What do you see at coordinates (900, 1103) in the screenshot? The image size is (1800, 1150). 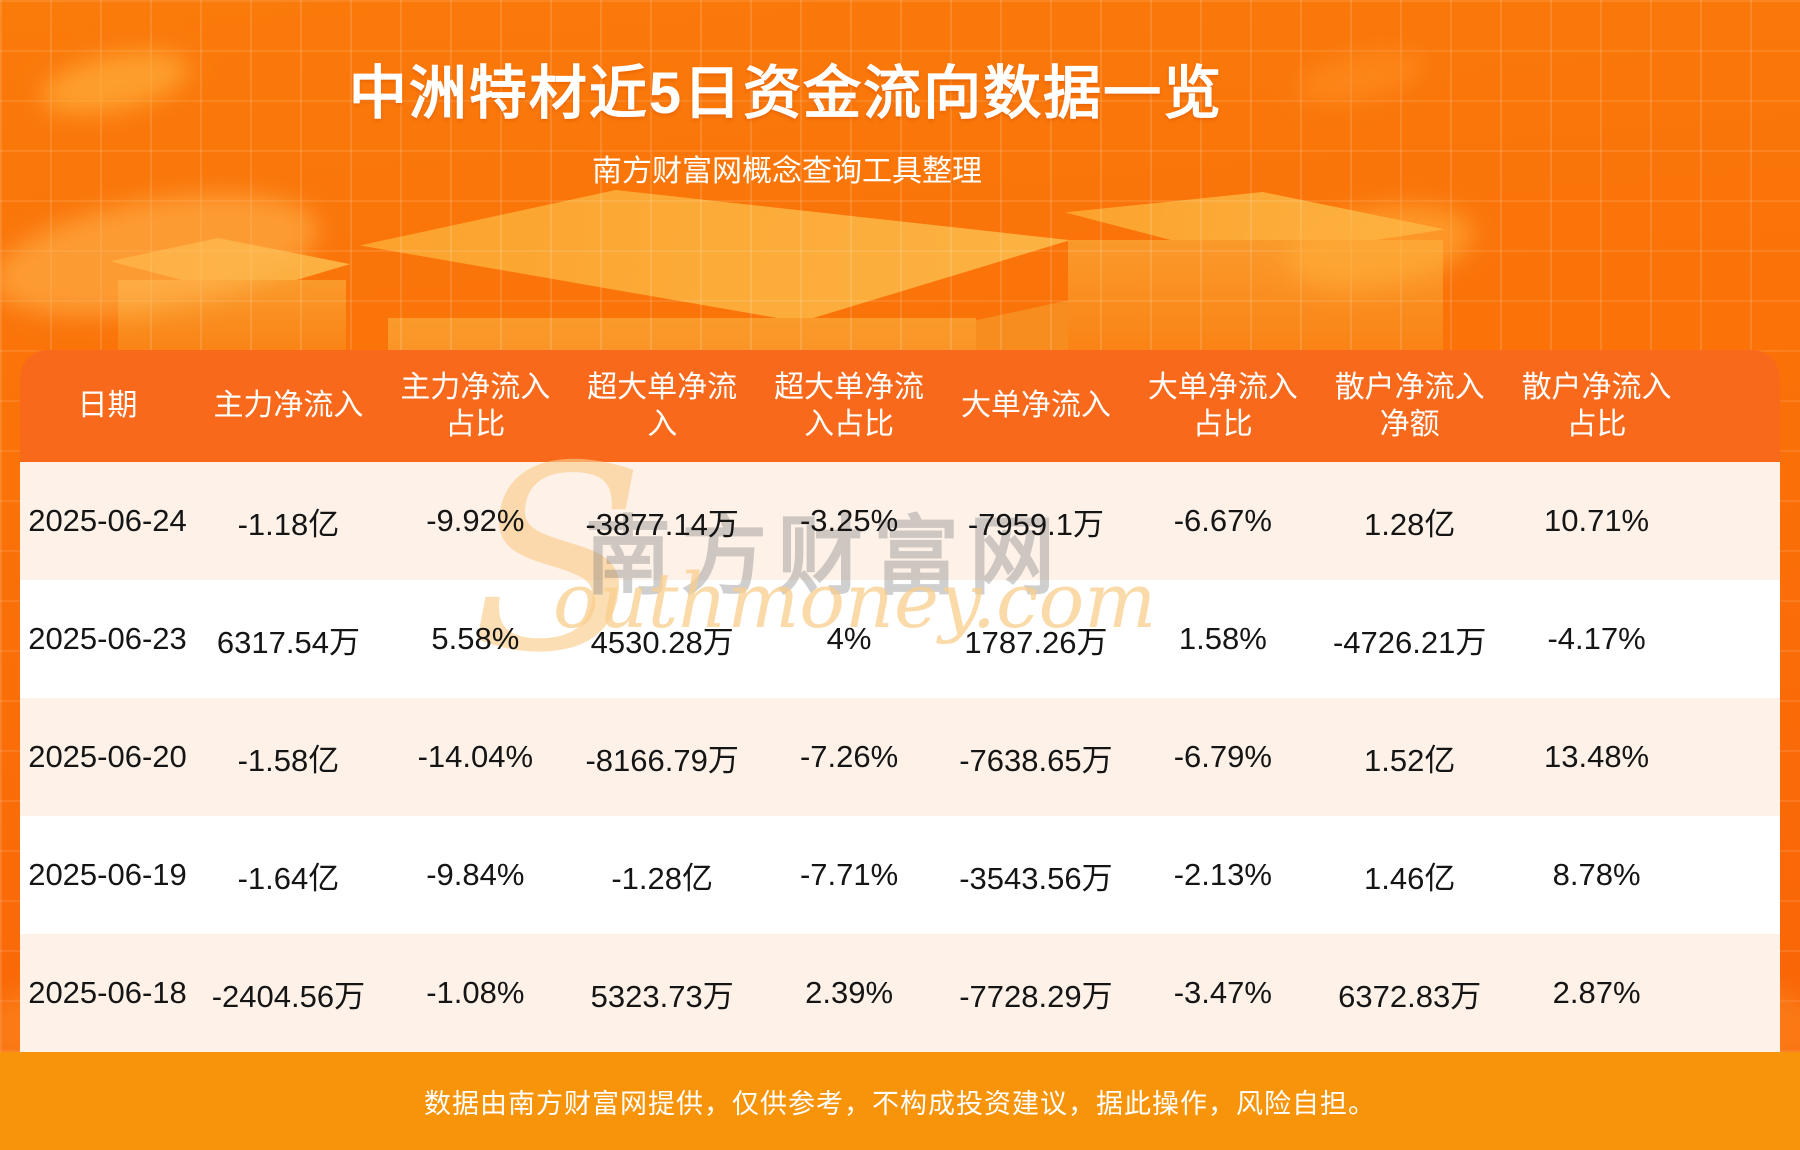 I see `footer-note: 数据由南方财富网提供，仅供参考，不构成投资建议，据此操作，风险自担。` at bounding box center [900, 1103].